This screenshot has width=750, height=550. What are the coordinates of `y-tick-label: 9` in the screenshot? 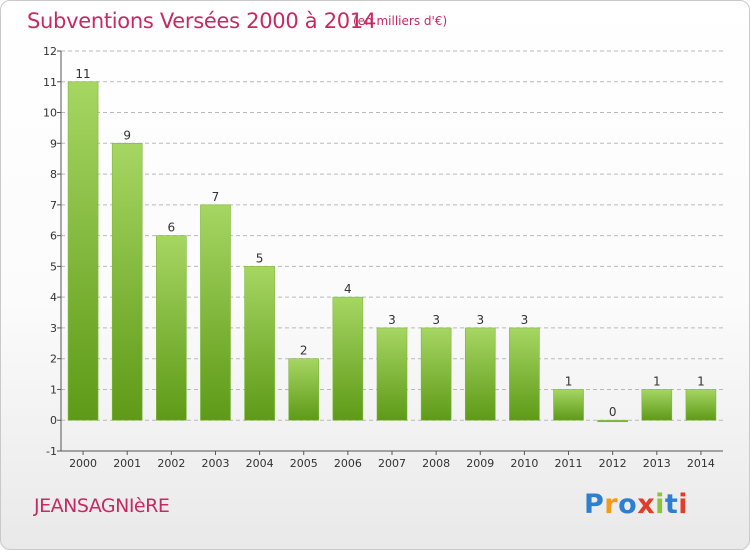 It's located at (53, 143).